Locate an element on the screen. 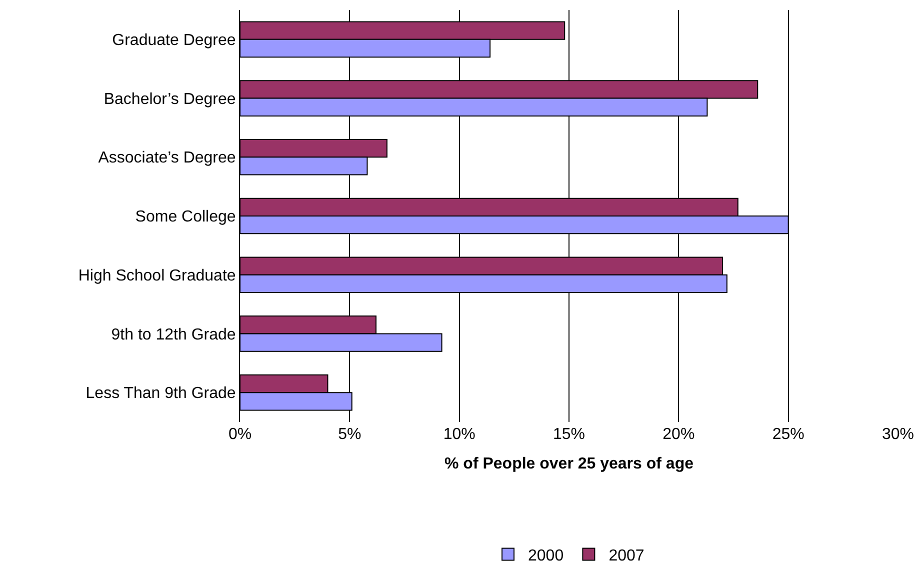 Image resolution: width=923 pixels, height=581 pixels. y-tick-label: Some College is located at coordinates (185, 217).